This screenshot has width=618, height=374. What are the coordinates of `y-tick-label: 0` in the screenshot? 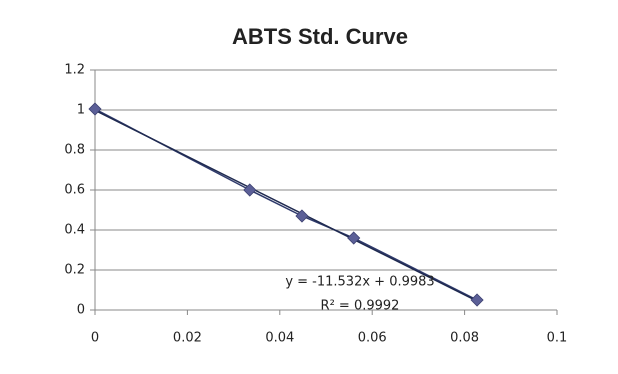 It's located at (81, 310).